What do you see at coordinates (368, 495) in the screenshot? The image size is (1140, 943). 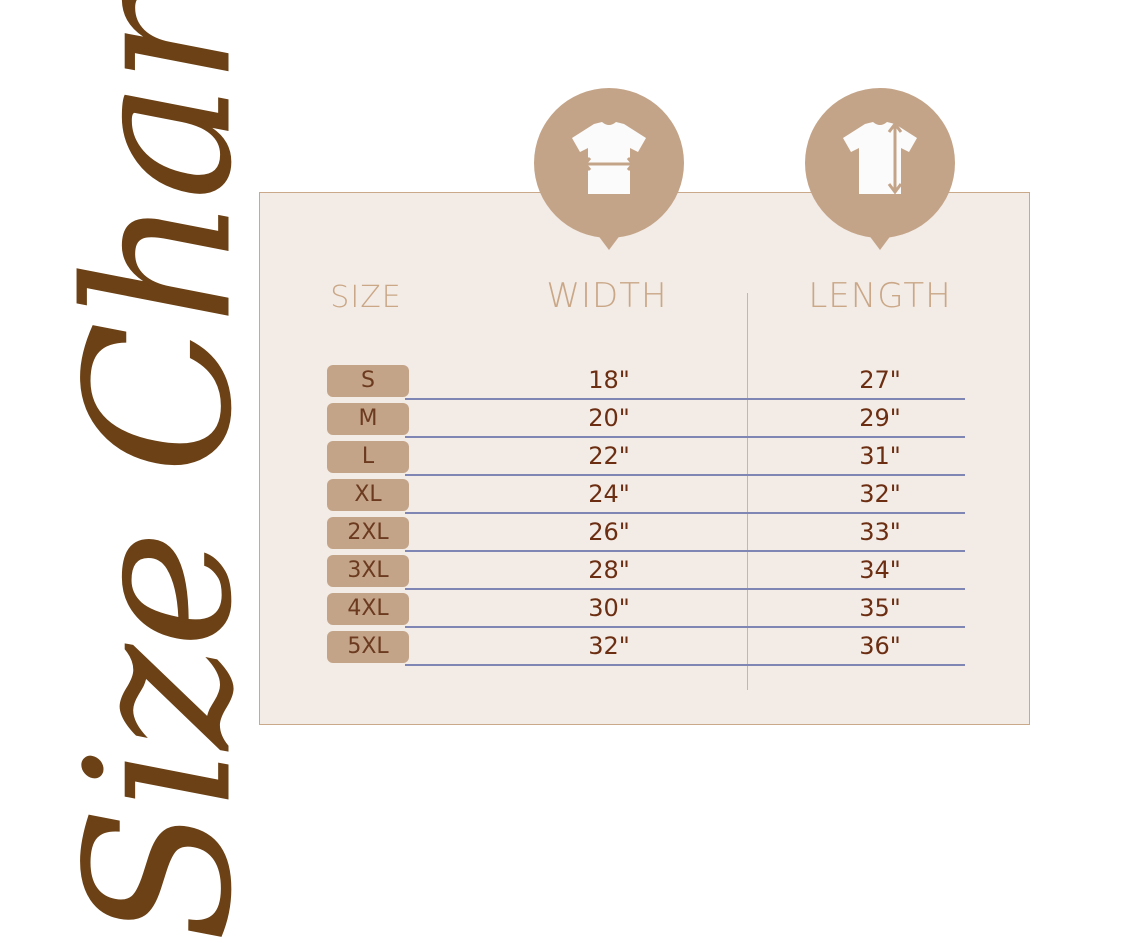 I see `size-label: XL` at bounding box center [368, 495].